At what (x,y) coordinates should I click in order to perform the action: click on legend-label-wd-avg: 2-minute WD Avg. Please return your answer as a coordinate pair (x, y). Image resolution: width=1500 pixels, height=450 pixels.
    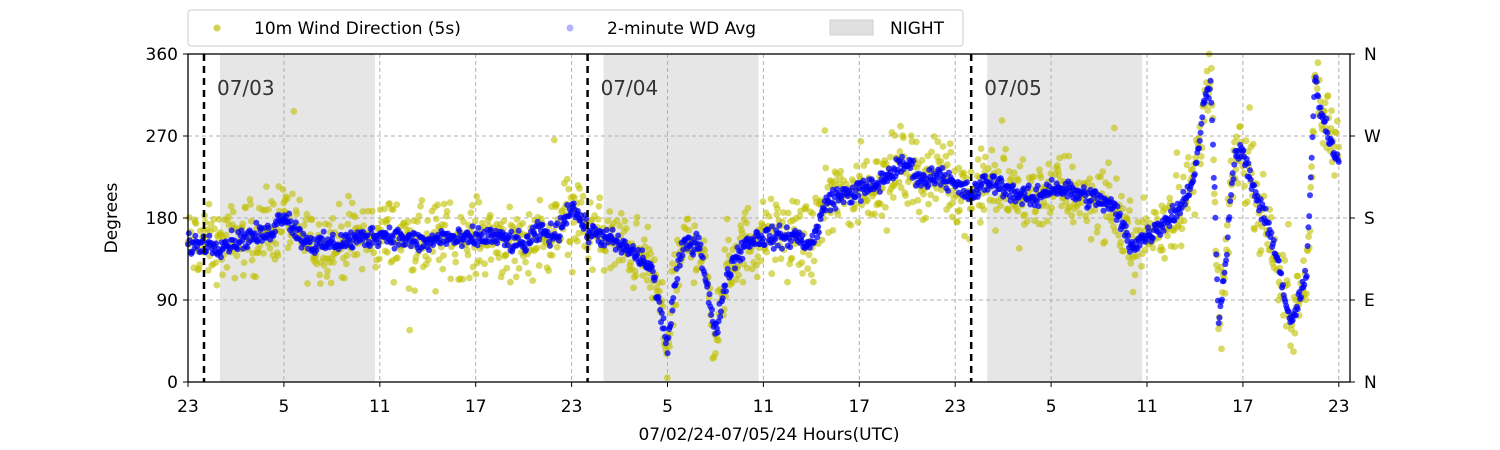
    Looking at the image, I should click on (681, 29).